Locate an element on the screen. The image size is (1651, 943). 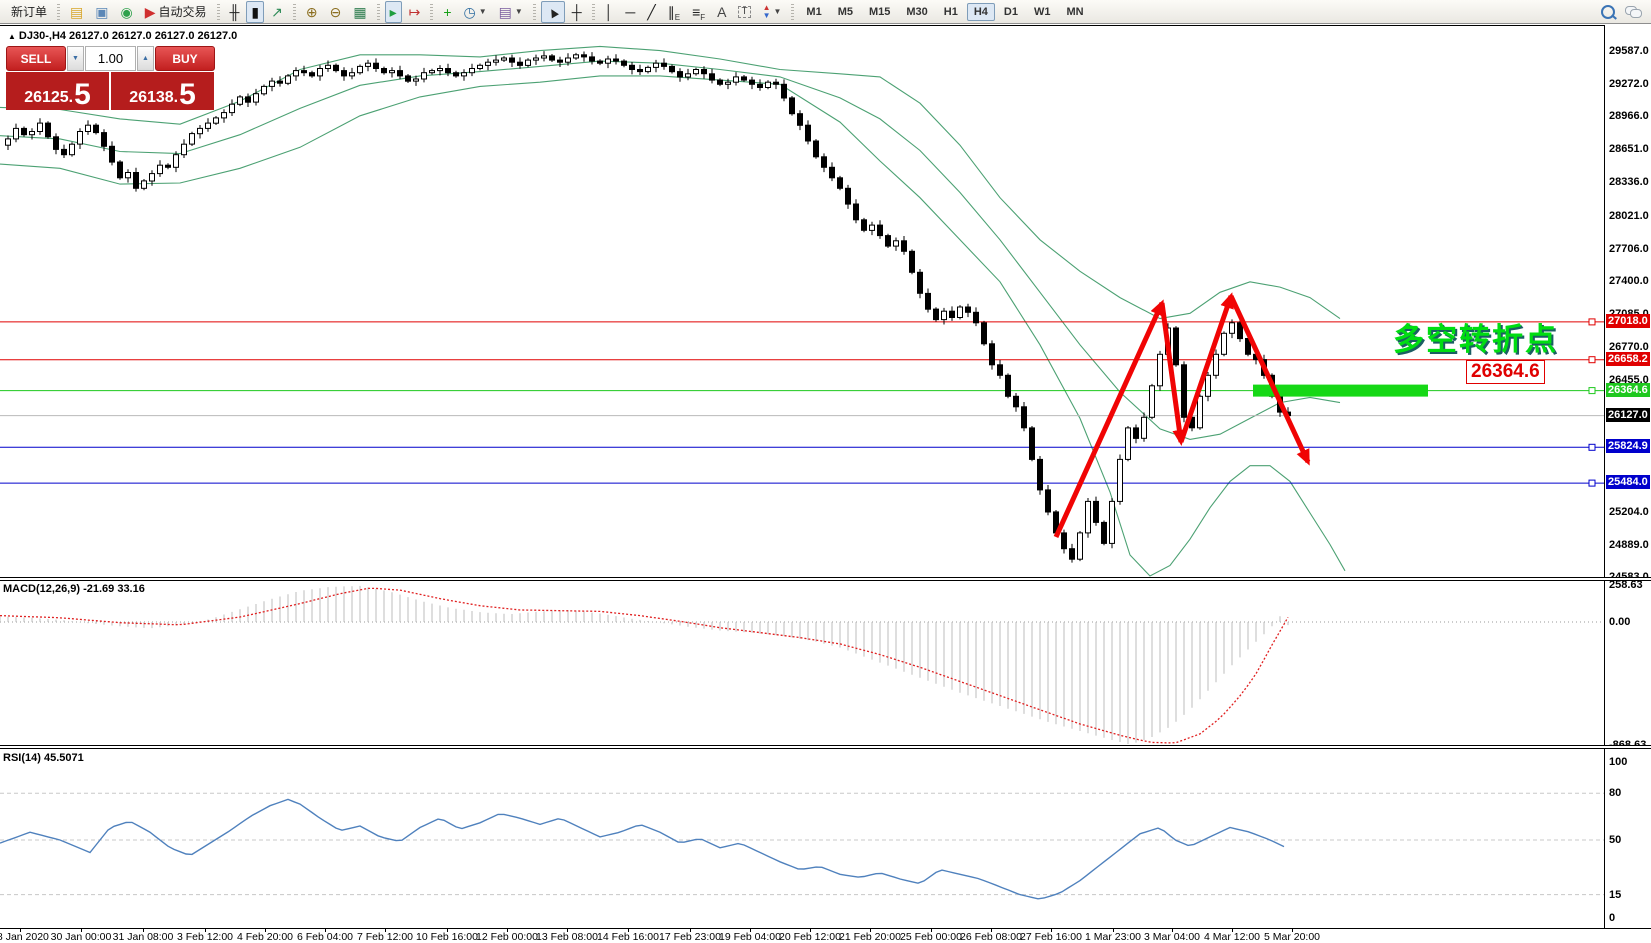
fibonacci-icon: ≡ F is located at coordinates (699, 12).